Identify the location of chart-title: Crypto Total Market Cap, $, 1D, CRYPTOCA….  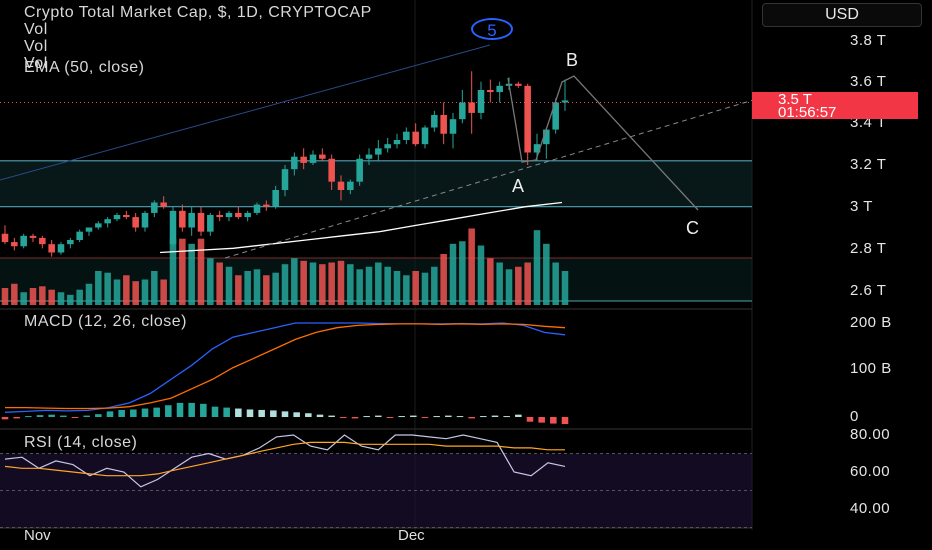
(198, 12).